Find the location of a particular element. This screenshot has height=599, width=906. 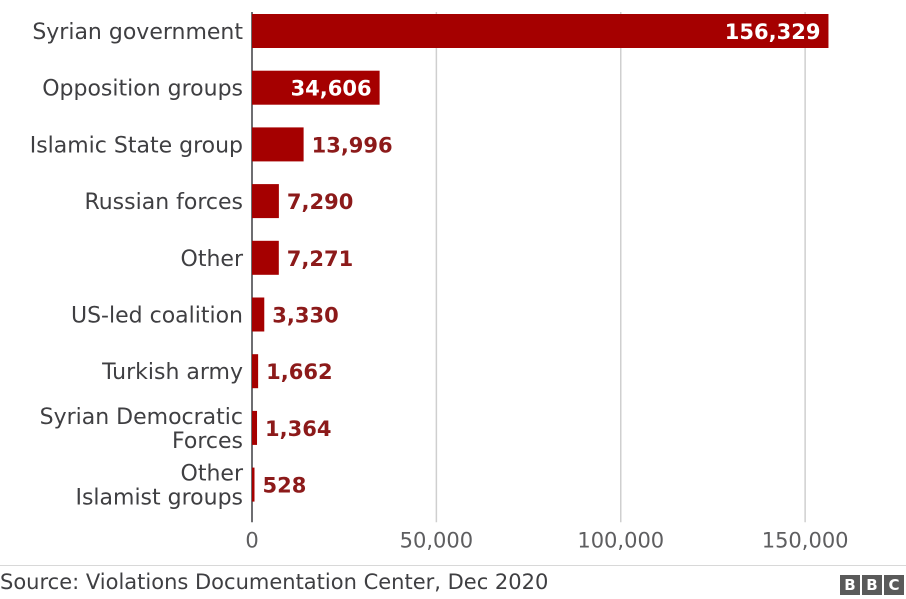

value-label: 156,329 is located at coordinates (773, 32).